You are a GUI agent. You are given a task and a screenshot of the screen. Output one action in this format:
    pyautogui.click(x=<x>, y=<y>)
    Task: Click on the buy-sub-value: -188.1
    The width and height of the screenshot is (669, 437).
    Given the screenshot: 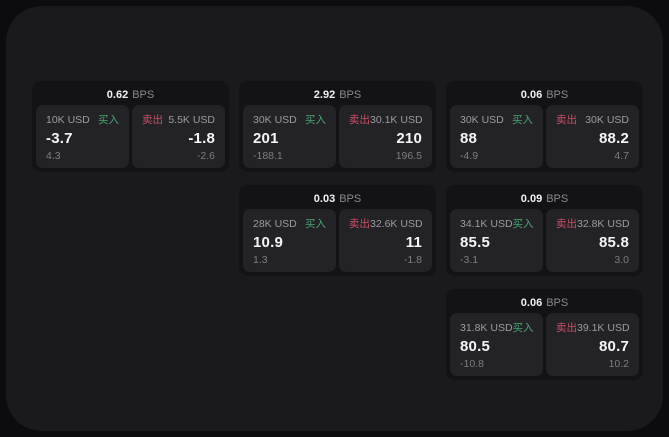 What is the action you would take?
    pyautogui.click(x=268, y=156)
    